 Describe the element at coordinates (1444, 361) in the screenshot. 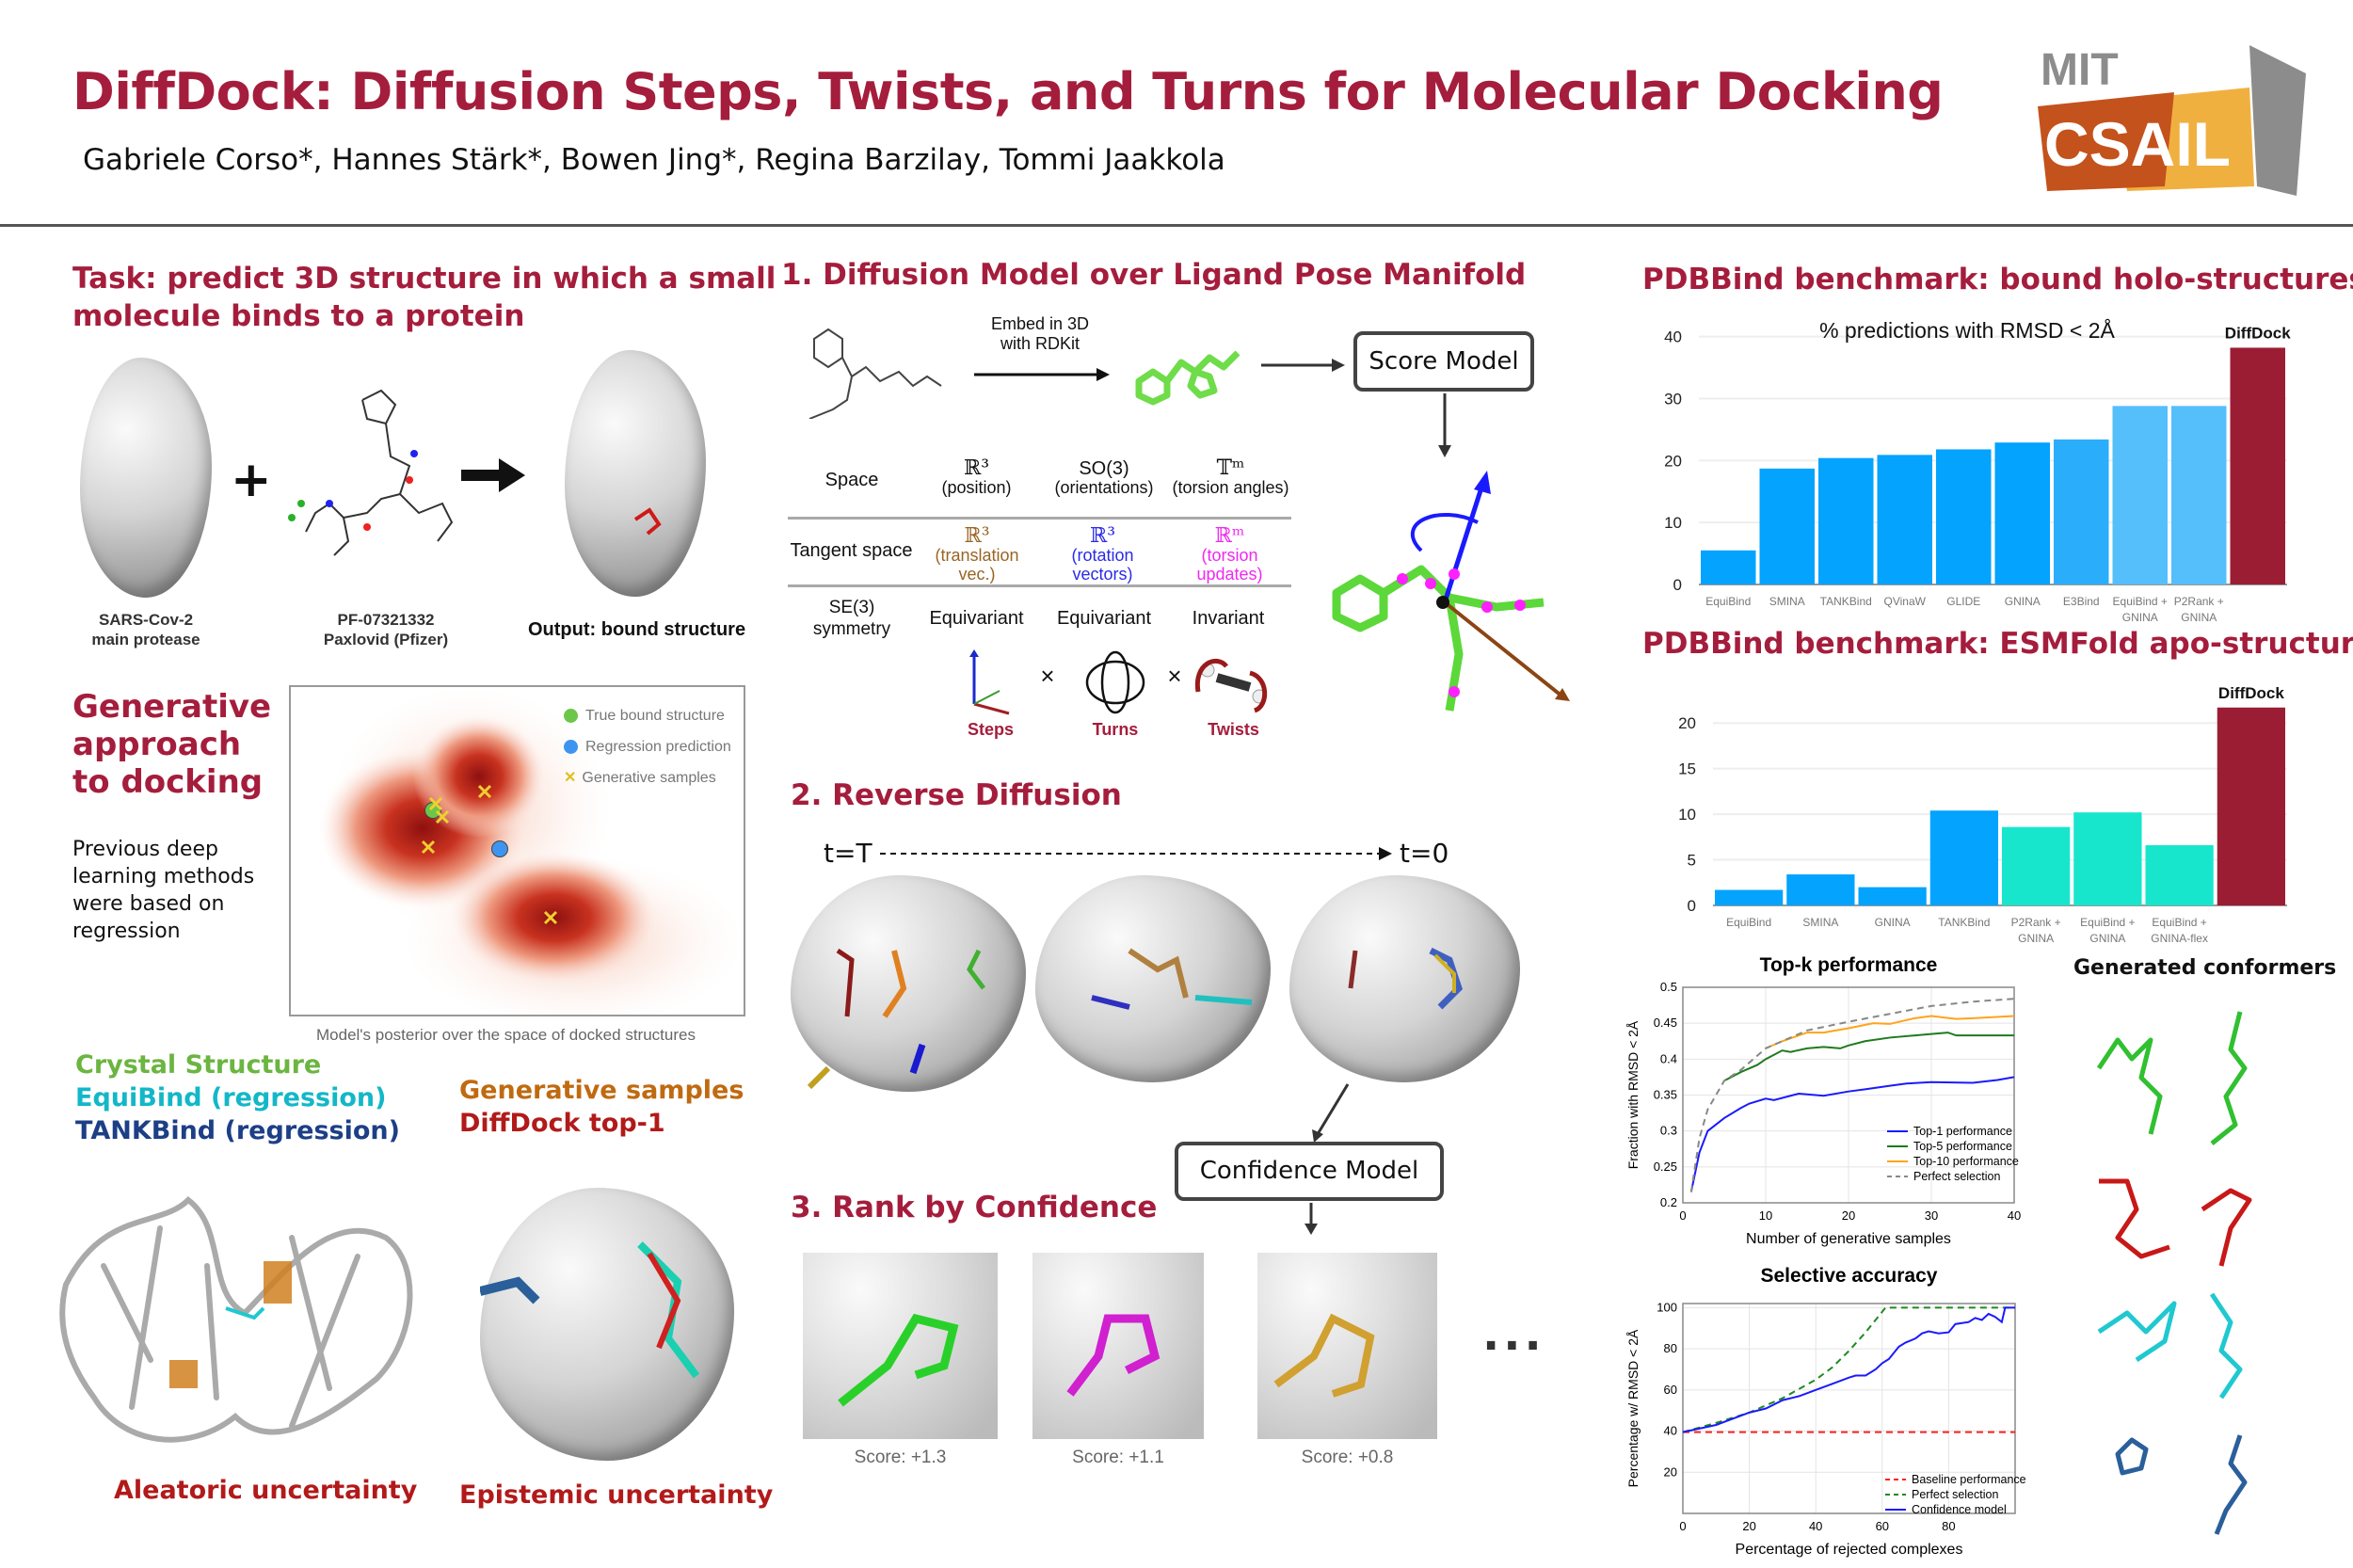

I see `score-model-box: Score Model` at that location.